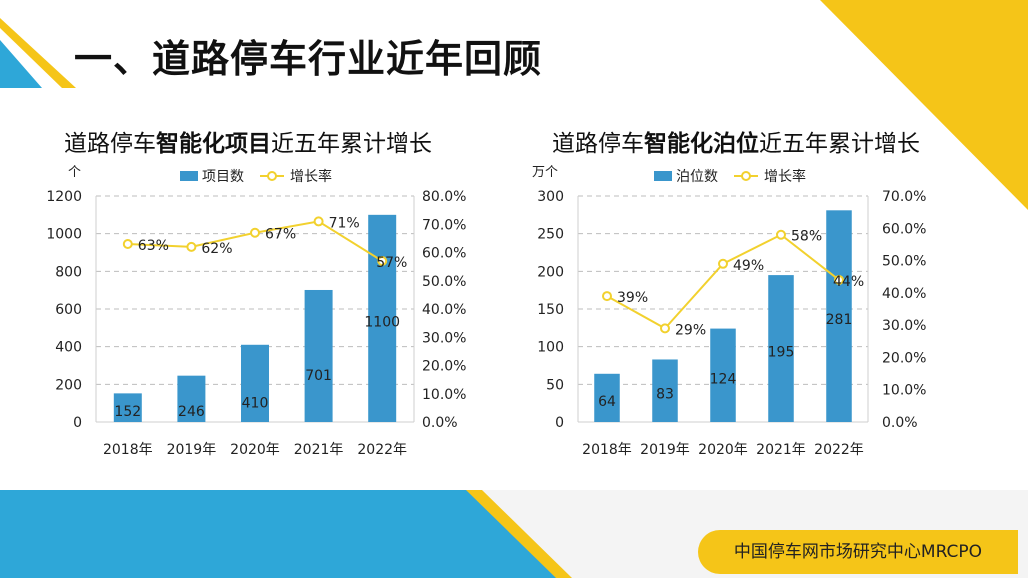  Describe the element at coordinates (351, 144) in the screenshot. I see `chart1-title-suffix: 近五年累计增长` at that location.